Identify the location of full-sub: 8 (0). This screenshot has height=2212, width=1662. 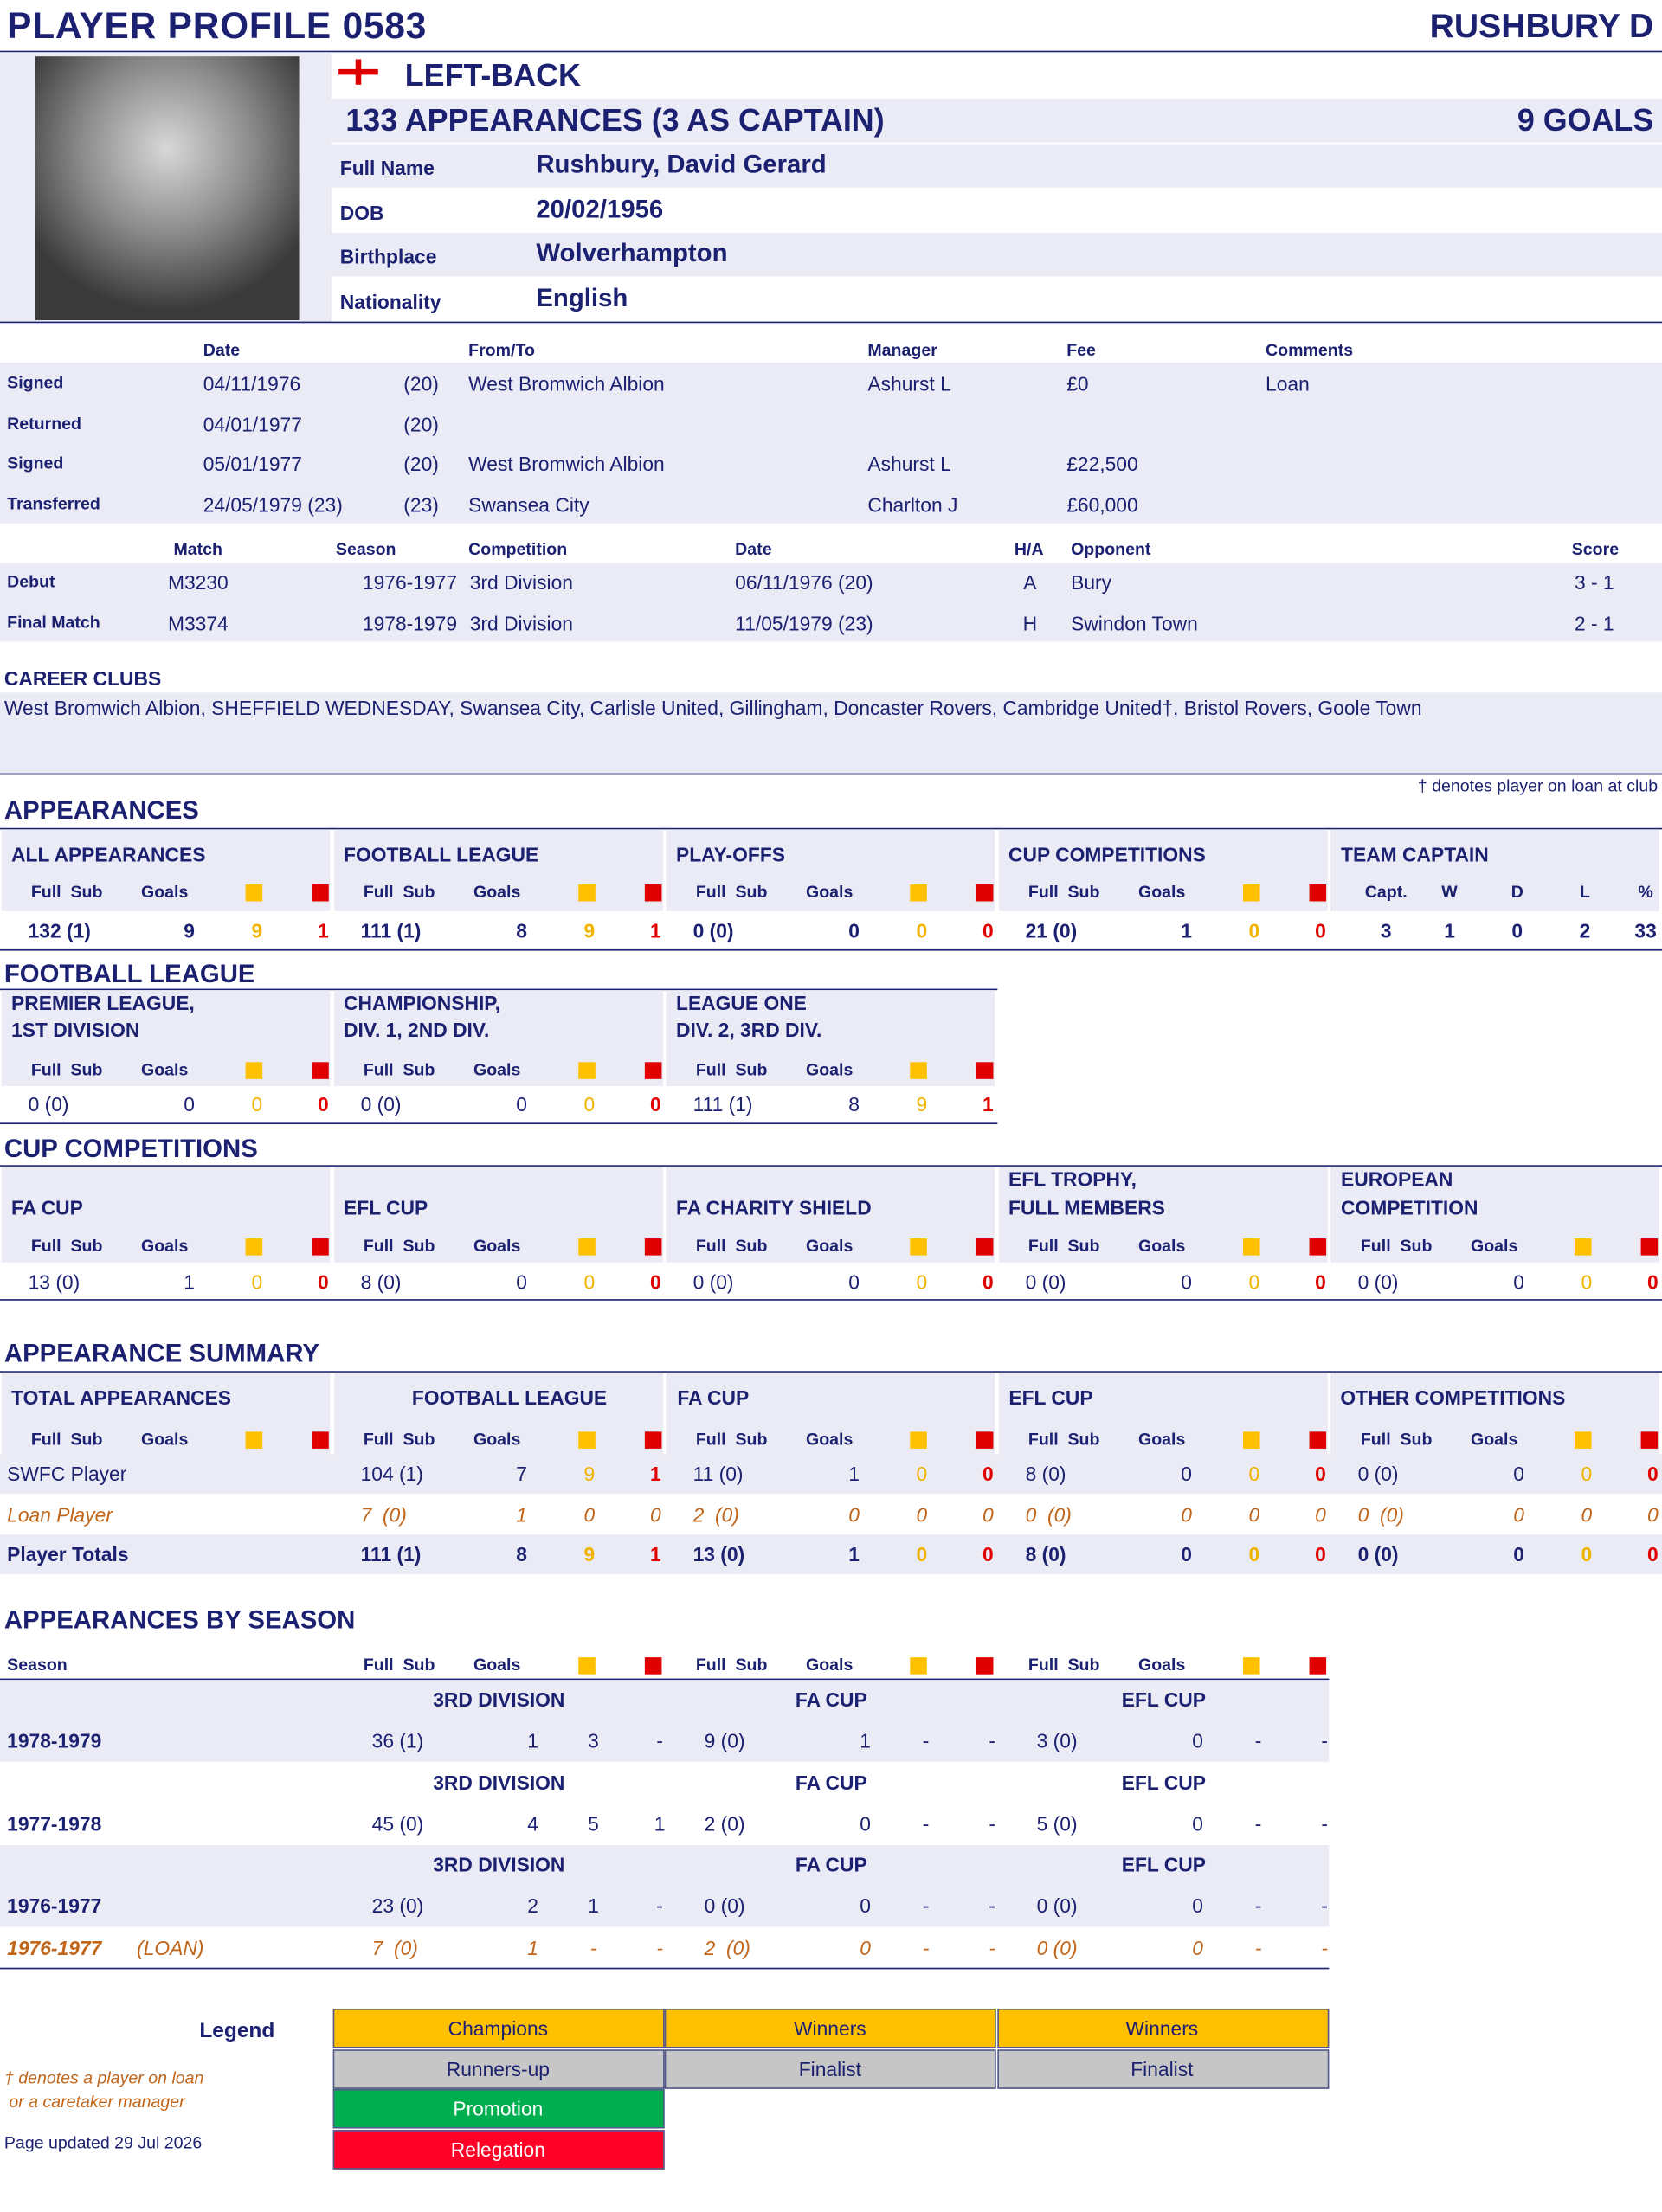
(1045, 1554).